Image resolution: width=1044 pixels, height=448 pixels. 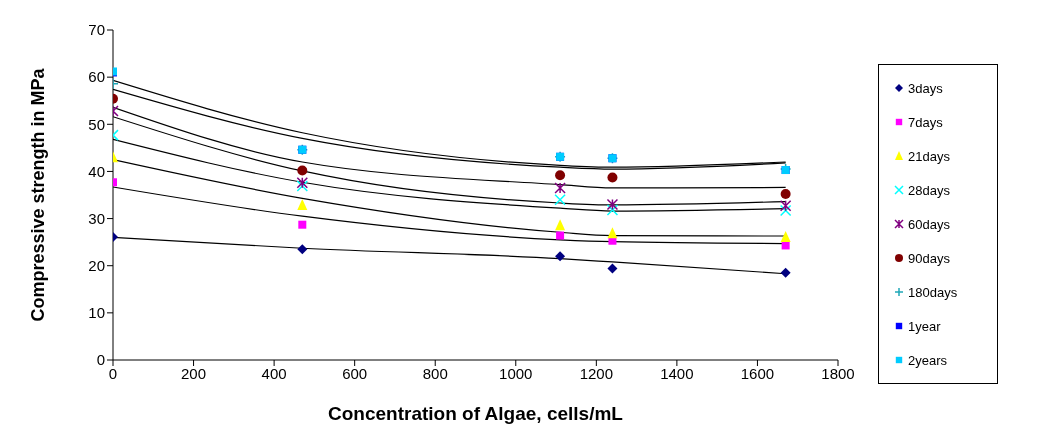 I want to click on y-tick-label: 20, so click(x=96, y=266).